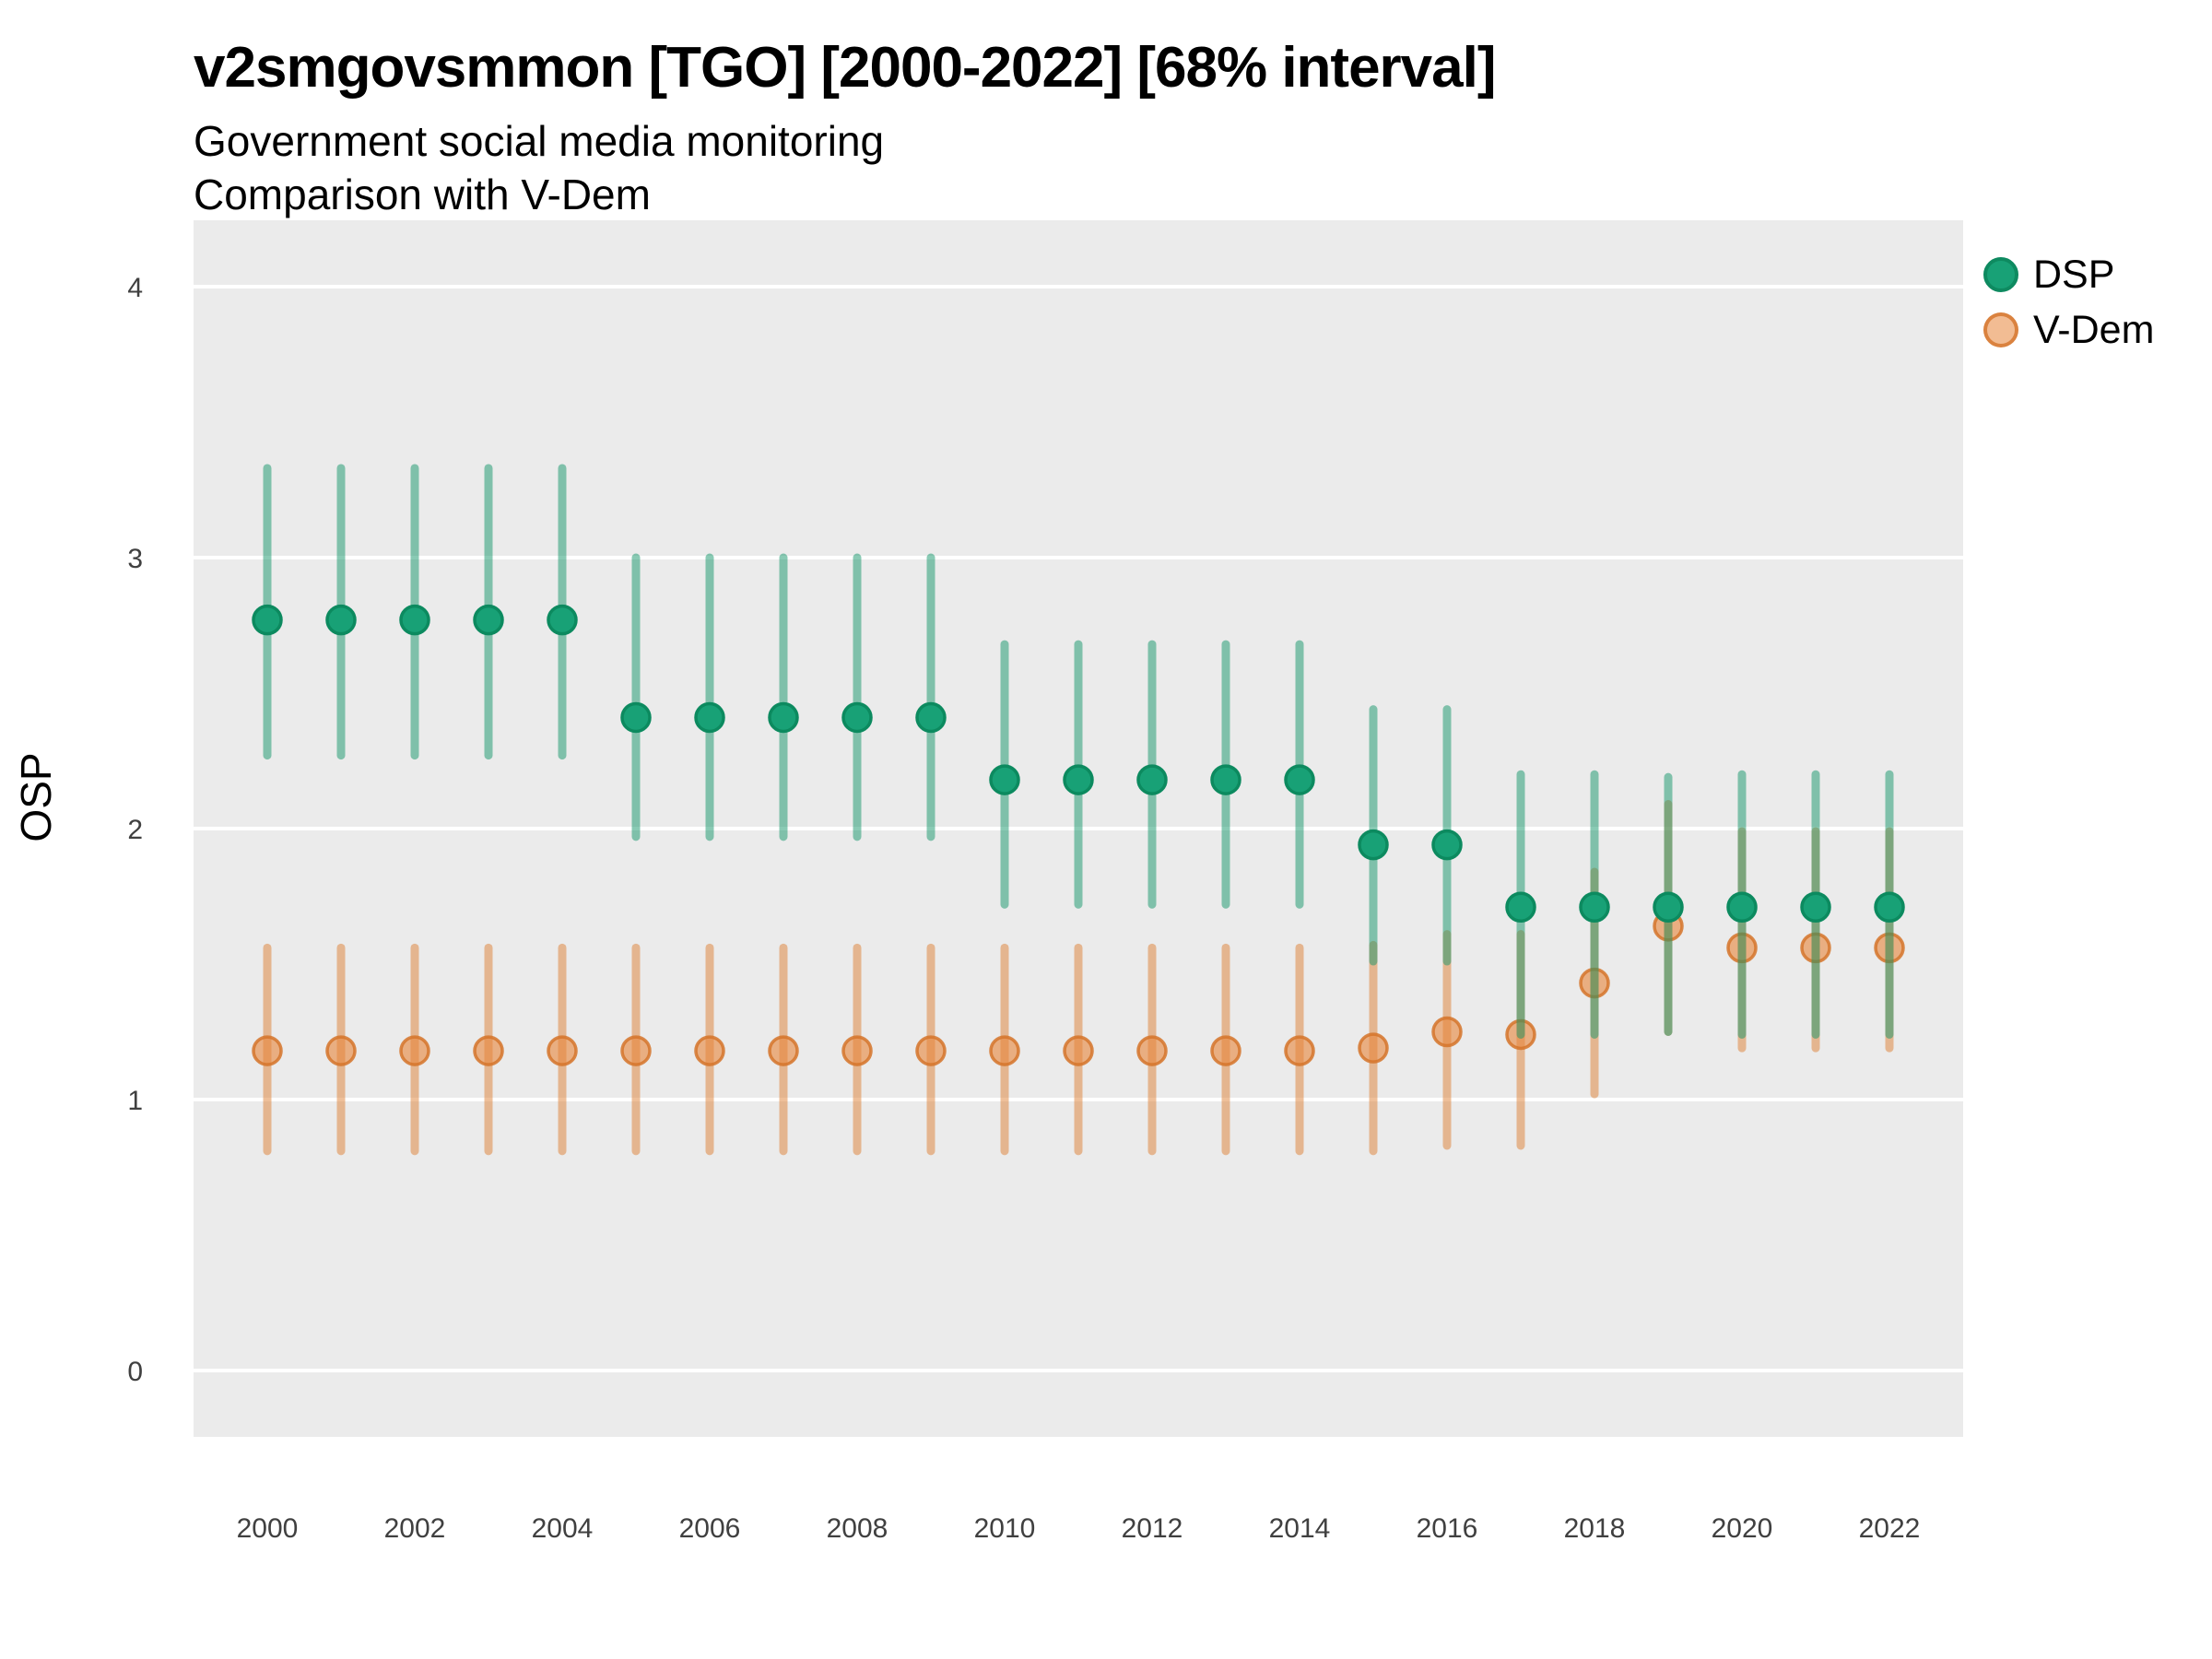  Describe the element at coordinates (539, 141) in the screenshot. I see `chart-subtitle-line1: Government social media monitoring` at that location.